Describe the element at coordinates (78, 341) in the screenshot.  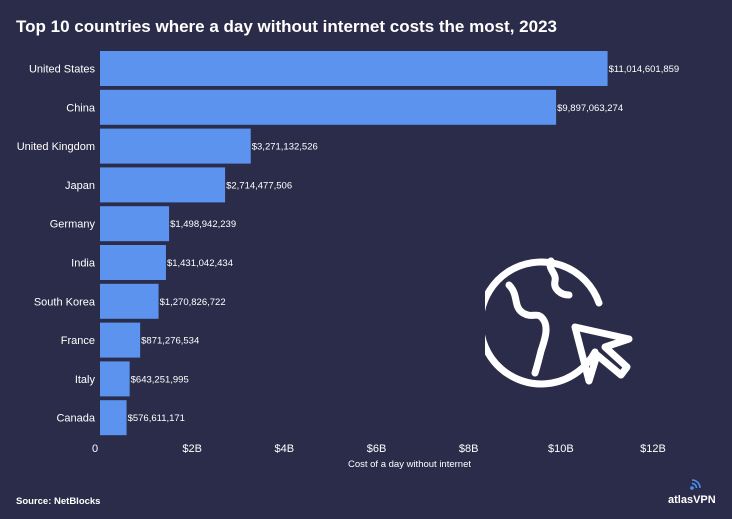
I see `category-label: France` at that location.